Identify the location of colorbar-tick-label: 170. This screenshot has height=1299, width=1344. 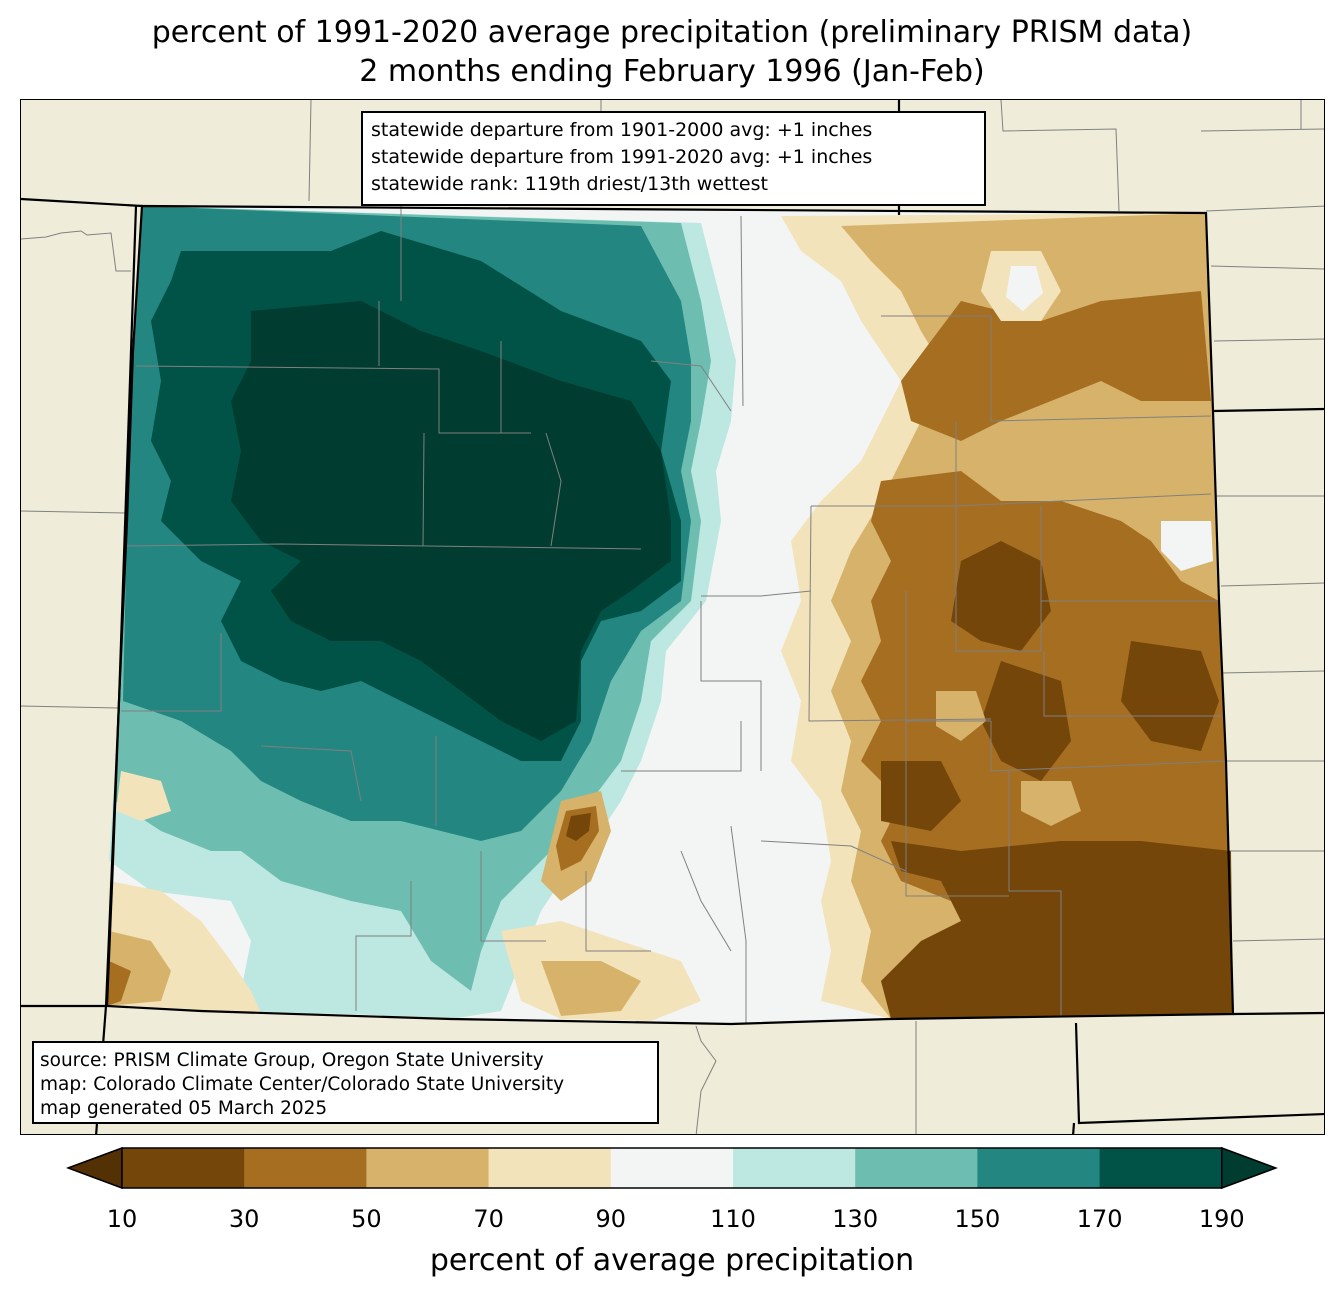
(1099, 1219).